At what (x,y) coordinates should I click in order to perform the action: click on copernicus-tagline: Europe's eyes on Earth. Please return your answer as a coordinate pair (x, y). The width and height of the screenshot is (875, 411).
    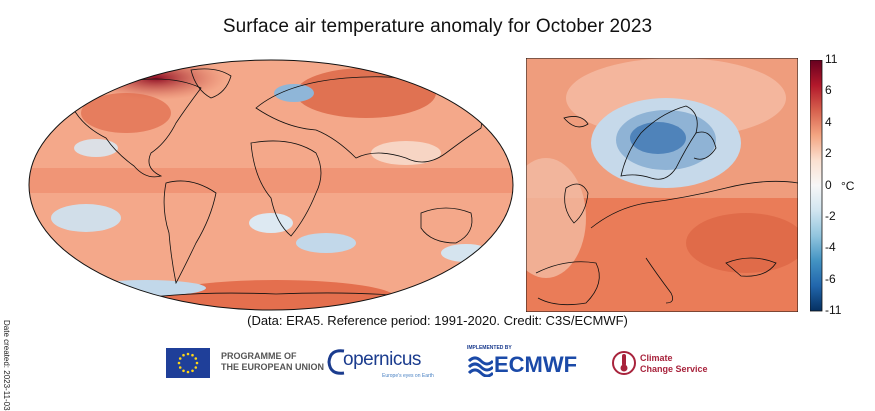
    Looking at the image, I should click on (408, 376).